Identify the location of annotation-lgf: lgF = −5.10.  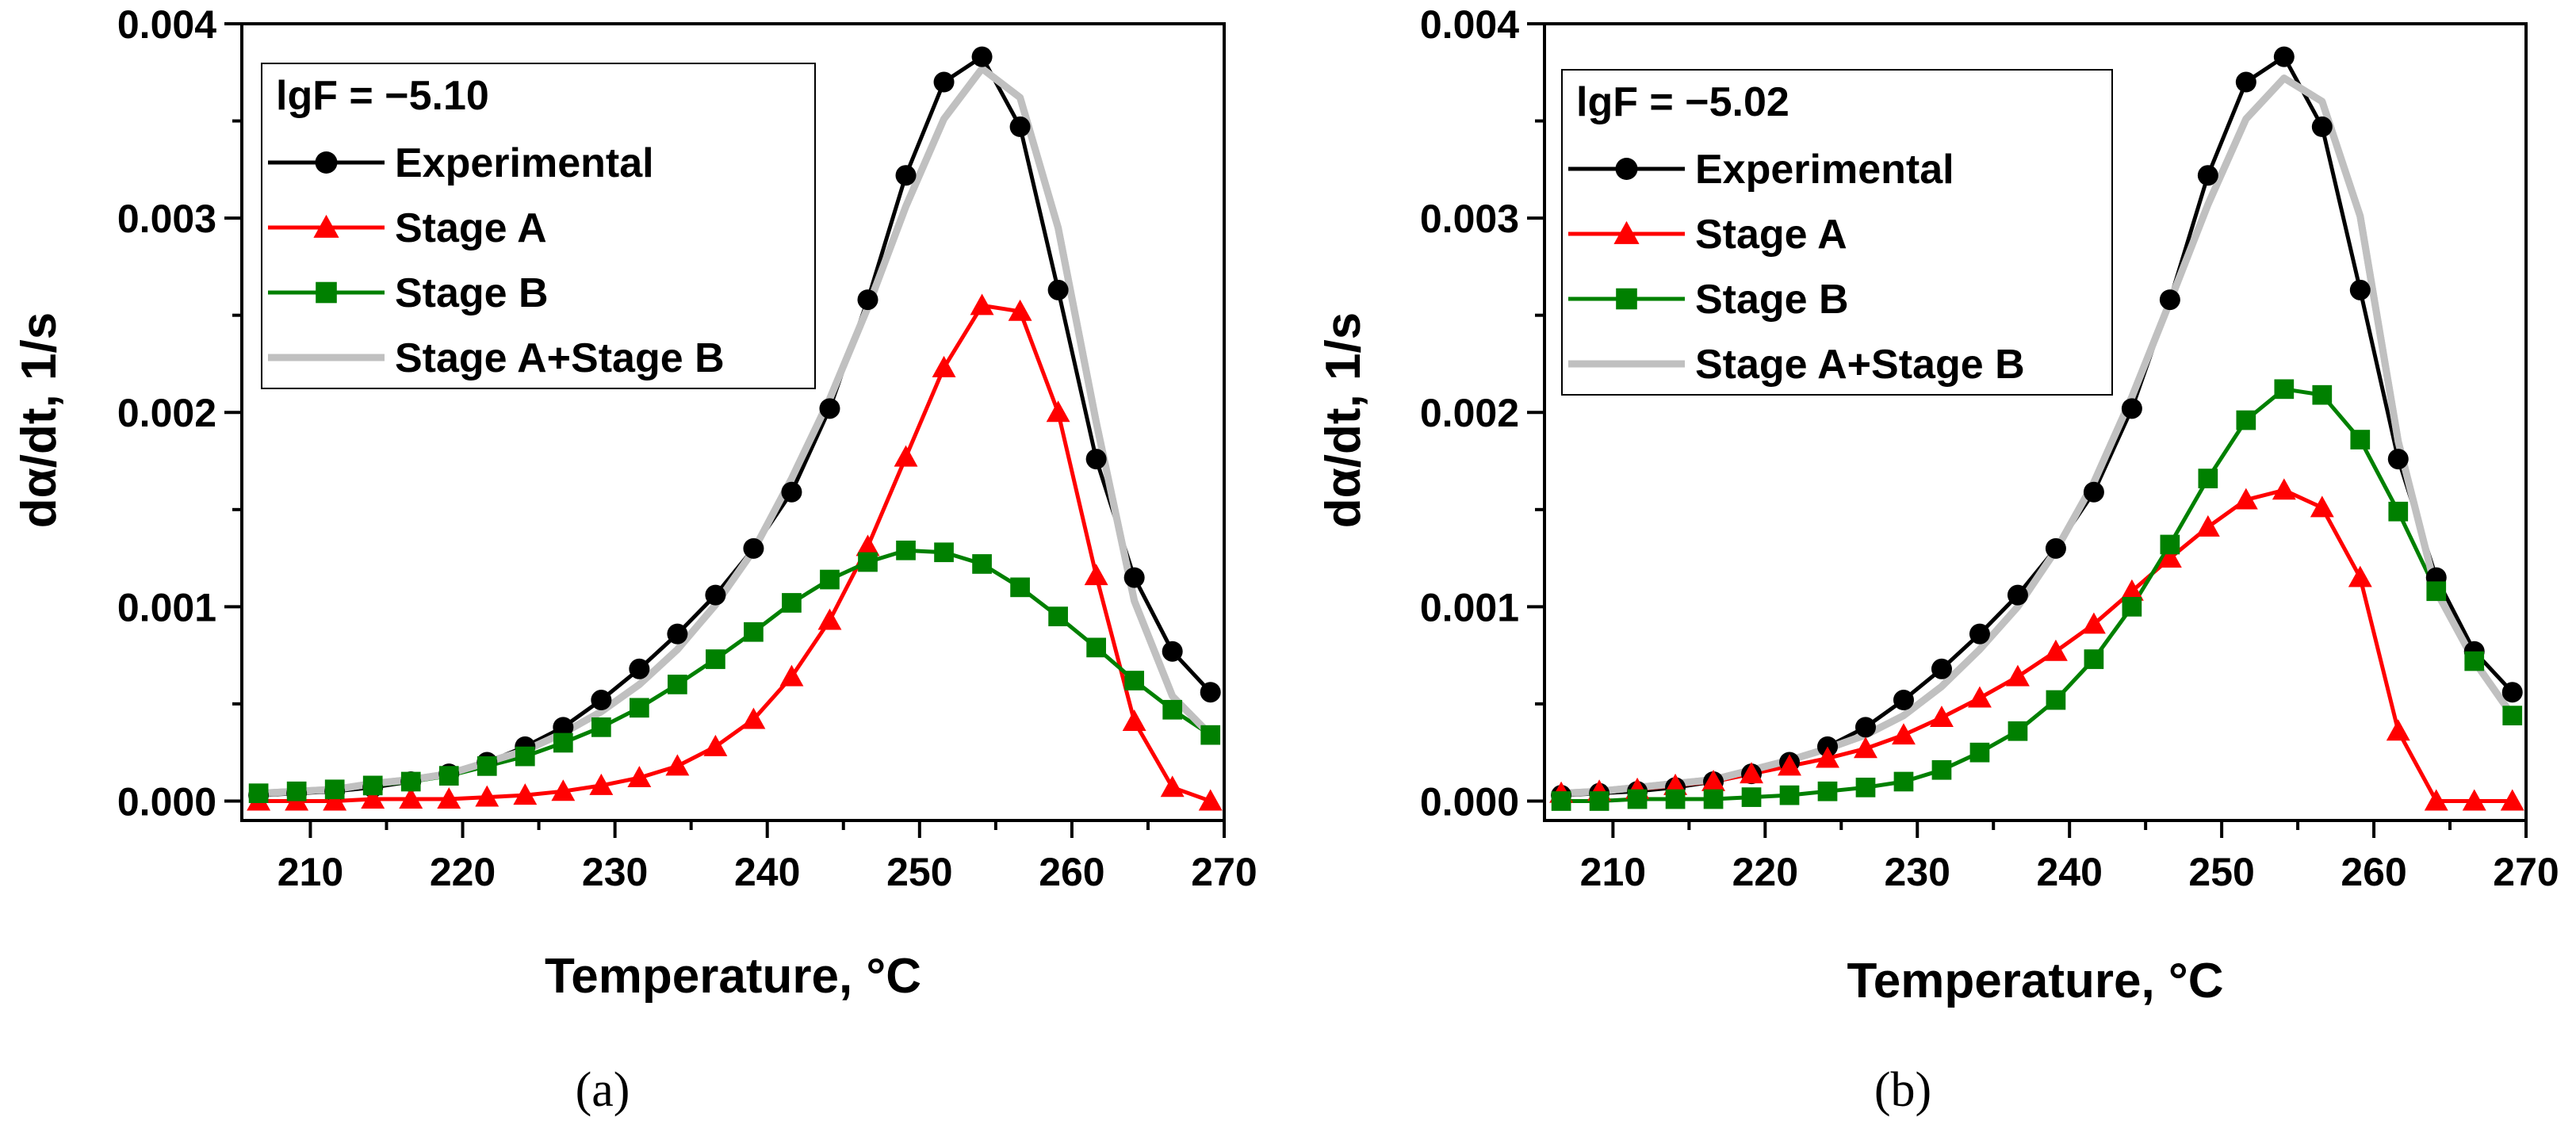
(382, 96).